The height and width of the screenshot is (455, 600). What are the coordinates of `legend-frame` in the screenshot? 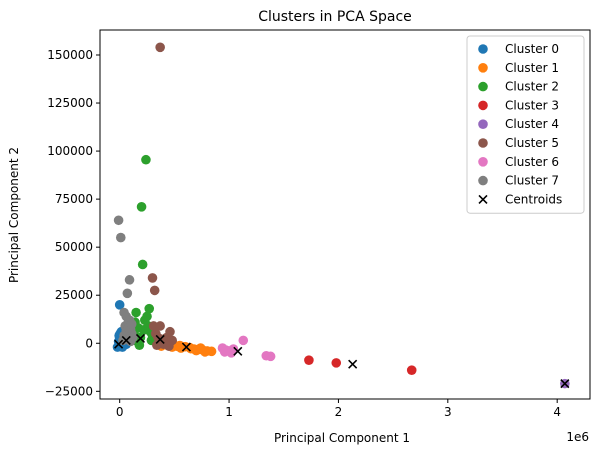 It's located at (525, 124).